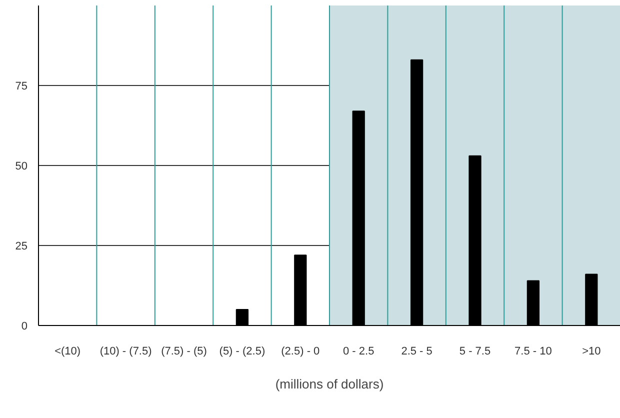  I want to click on x-tick-label: 7.5 - 10, so click(533, 352).